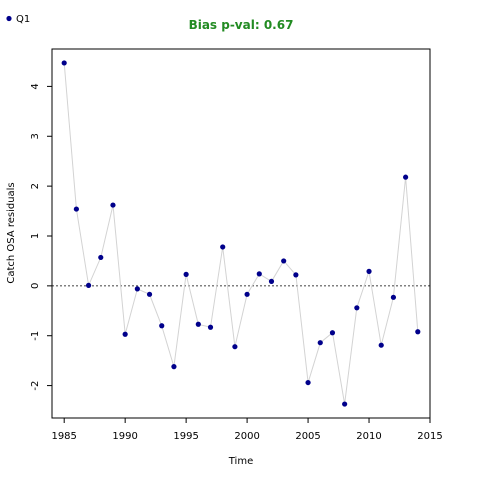 This screenshot has width=480, height=480. Describe the element at coordinates (429, 436) in the screenshot. I see `x-tick-label-2015: 2015` at that location.